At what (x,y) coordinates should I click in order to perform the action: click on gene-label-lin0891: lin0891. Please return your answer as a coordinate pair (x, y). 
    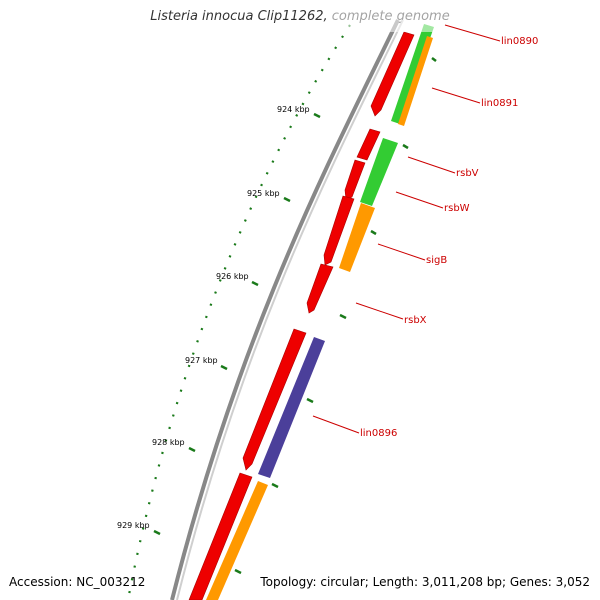
    Looking at the image, I should click on (499, 103).